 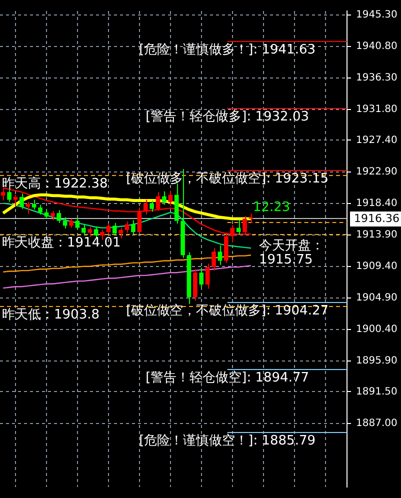 I want to click on ref-line-label: [破位做多，不破位做空]: 1923.15, so click(x=227, y=178).